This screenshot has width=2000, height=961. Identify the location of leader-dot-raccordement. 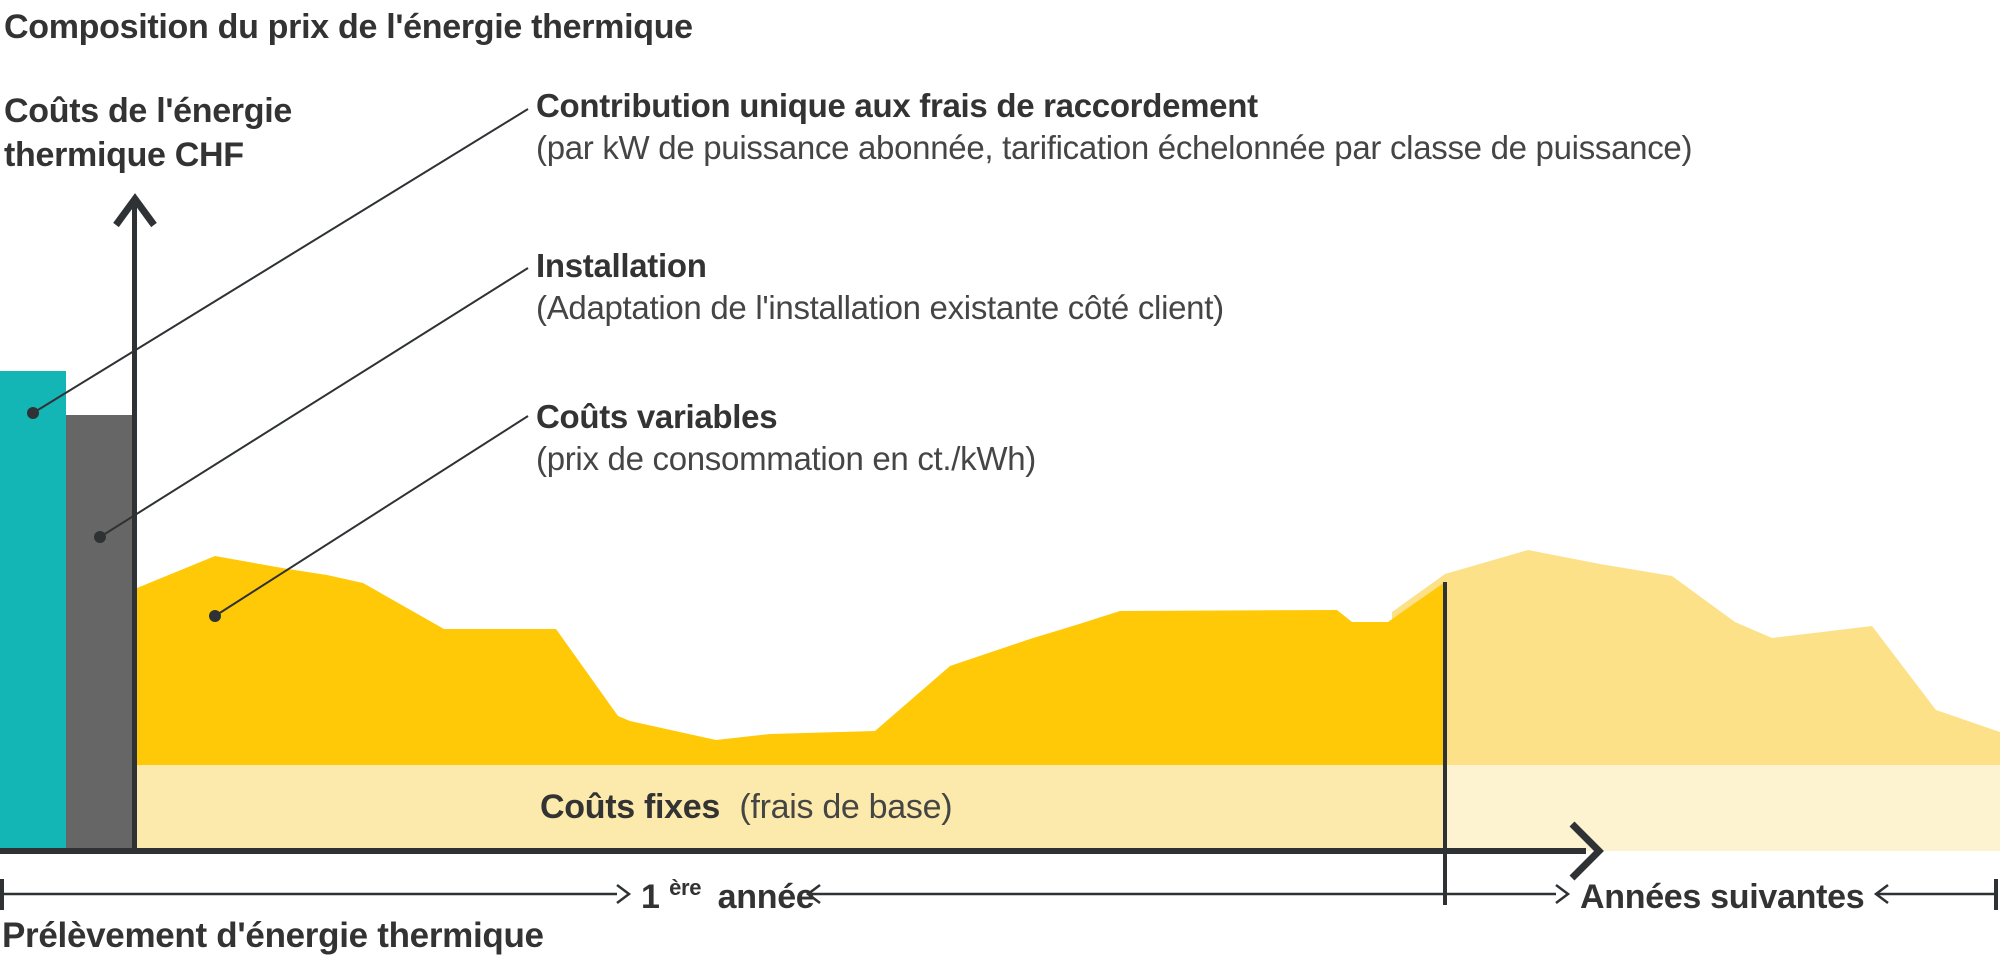
(33, 413).